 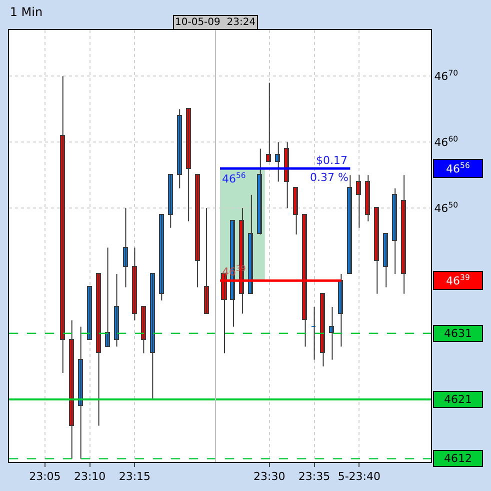 I want to click on annotation: 0.37 %, so click(x=329, y=177).